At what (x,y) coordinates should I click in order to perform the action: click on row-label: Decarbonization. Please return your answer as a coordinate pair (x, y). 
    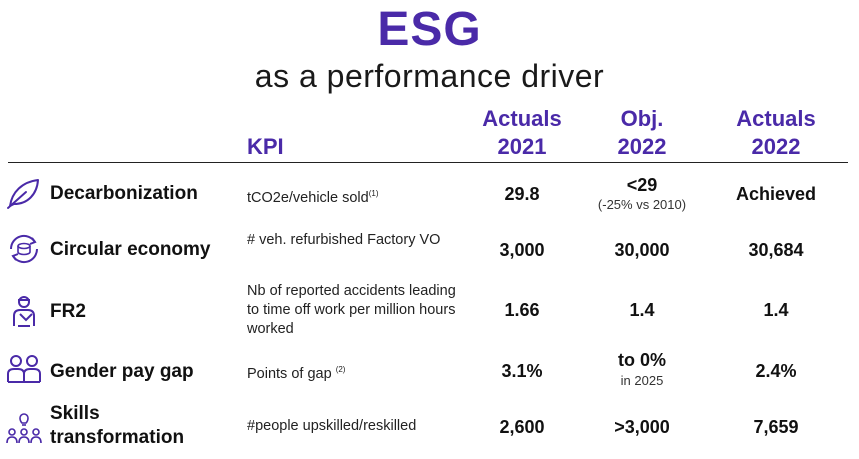
    Looking at the image, I should click on (124, 193).